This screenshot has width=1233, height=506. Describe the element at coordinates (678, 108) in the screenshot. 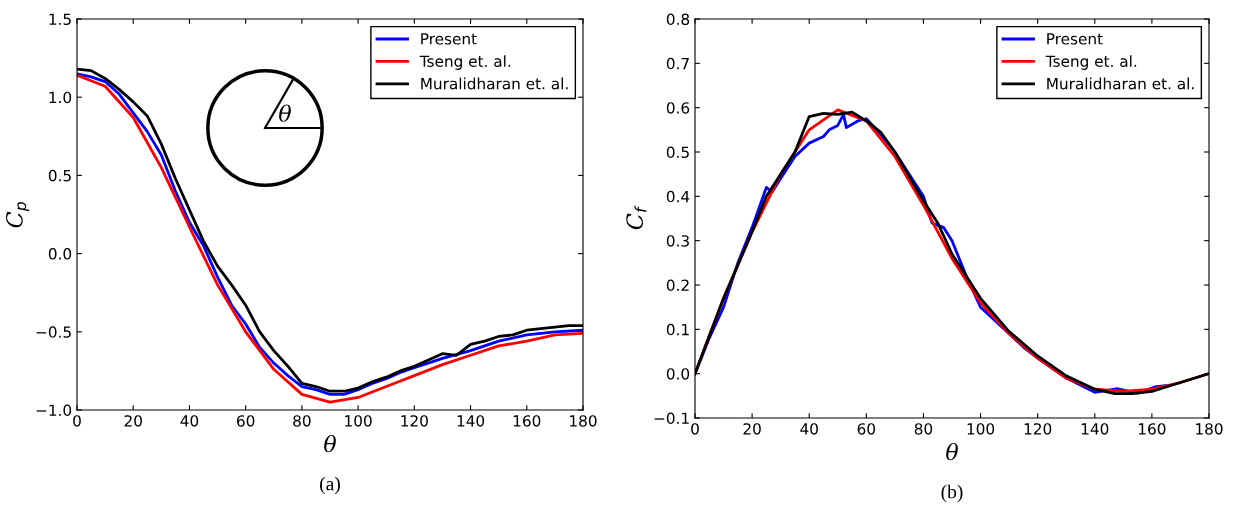

I see `y-tick-label: 0.6` at that location.